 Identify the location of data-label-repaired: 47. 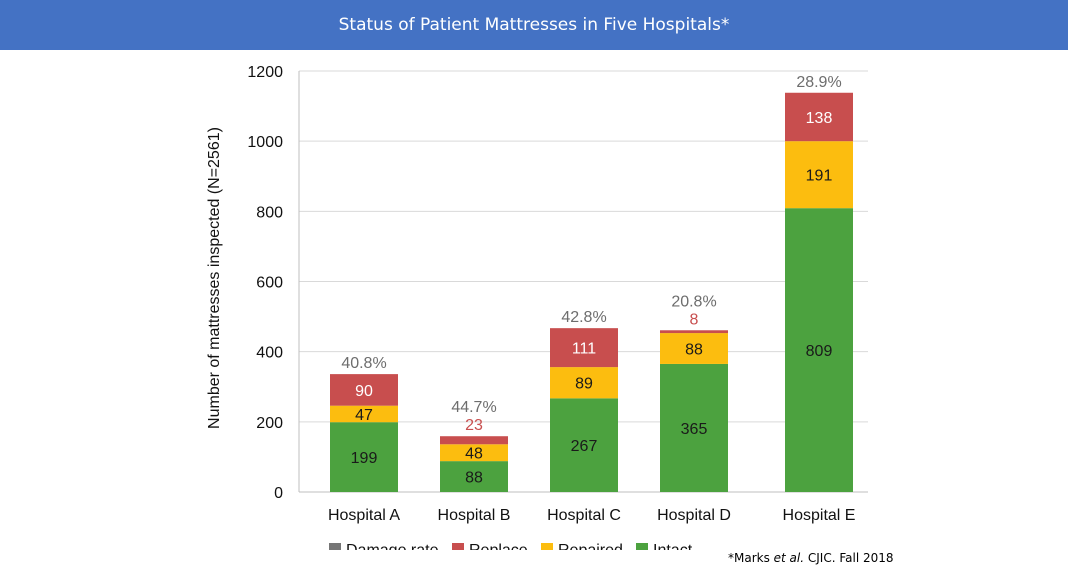
(364, 415).